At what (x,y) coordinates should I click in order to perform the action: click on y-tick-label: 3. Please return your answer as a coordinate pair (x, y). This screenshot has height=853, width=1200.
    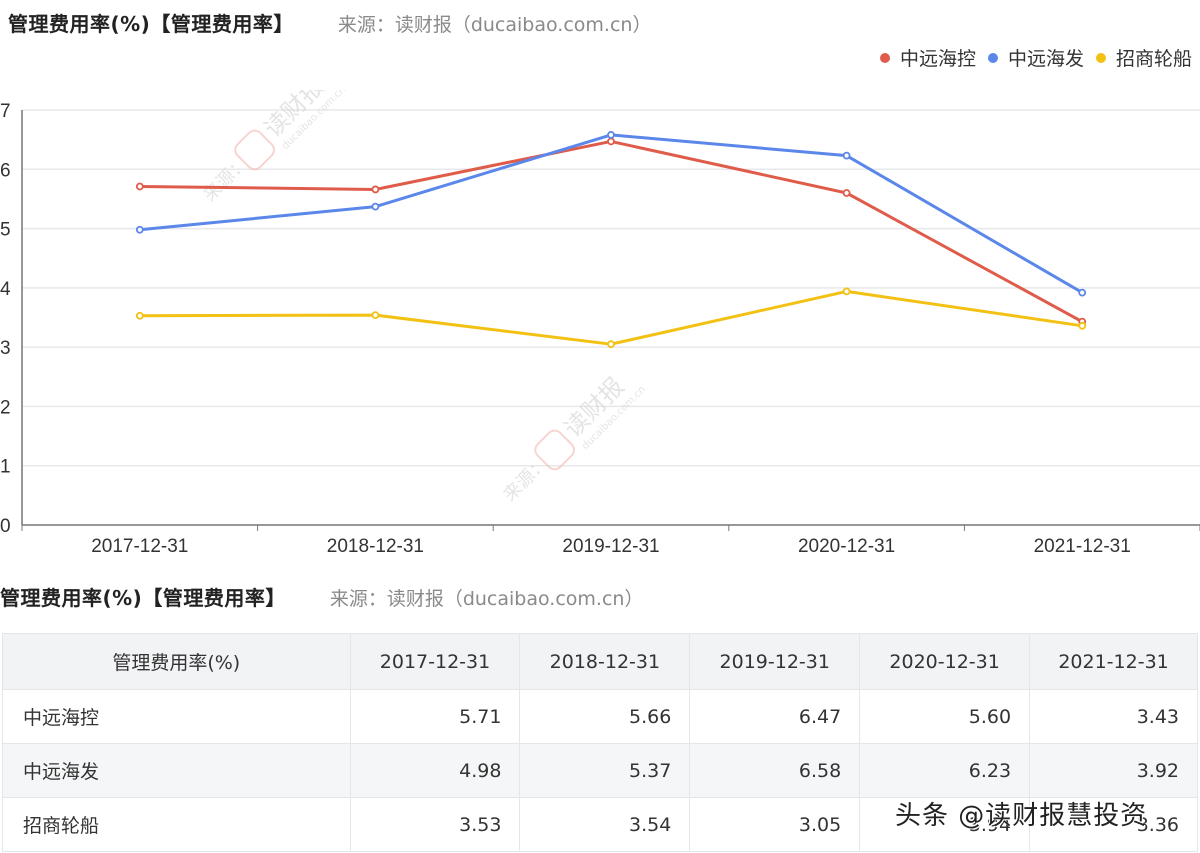
    Looking at the image, I should click on (5, 348).